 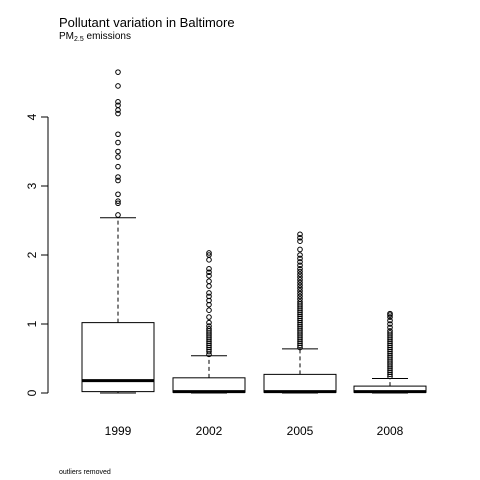 What do you see at coordinates (209, 431) in the screenshot?
I see `x-tick-label: 2002` at bounding box center [209, 431].